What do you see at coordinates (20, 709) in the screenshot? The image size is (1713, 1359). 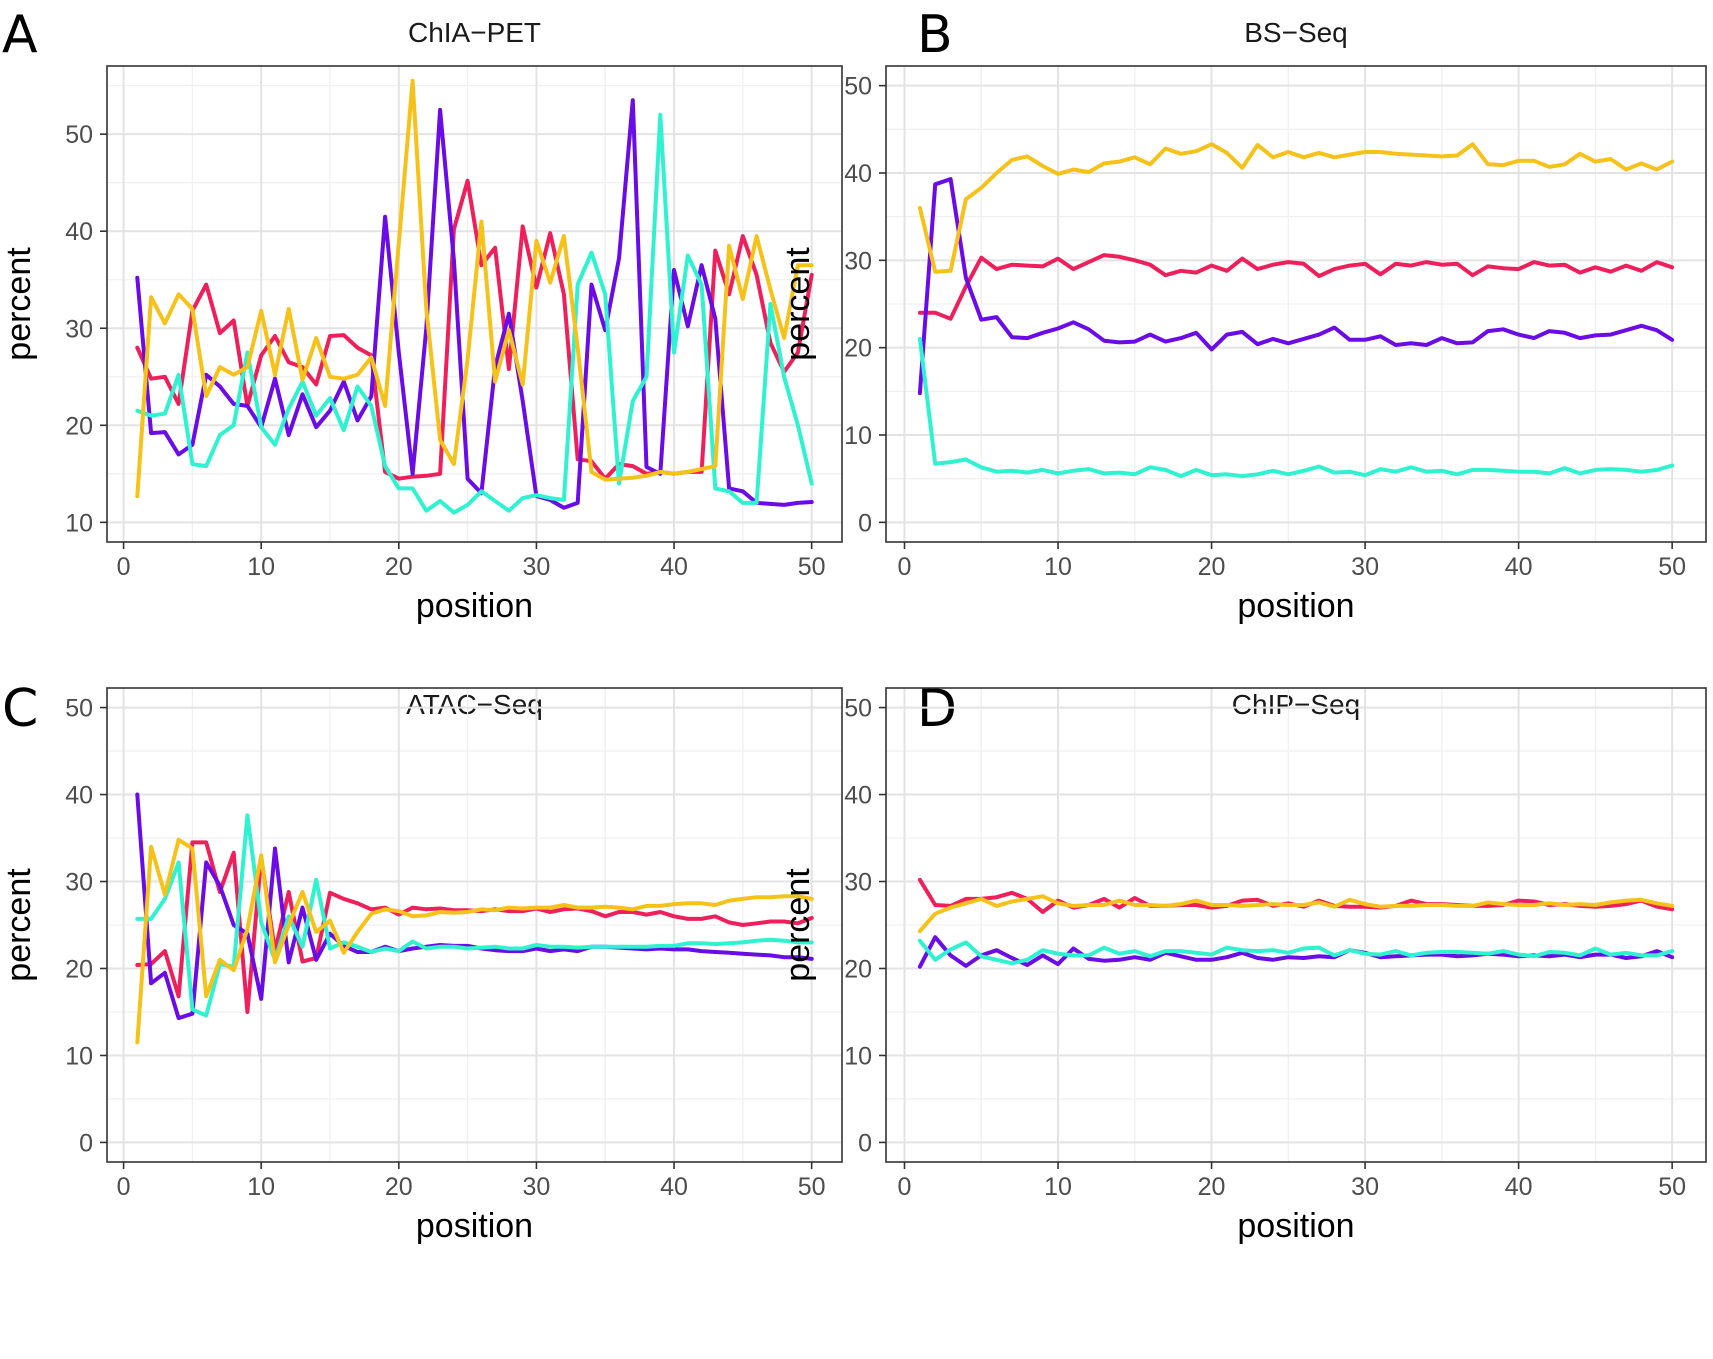 I see `panel-letter: C` at bounding box center [20, 709].